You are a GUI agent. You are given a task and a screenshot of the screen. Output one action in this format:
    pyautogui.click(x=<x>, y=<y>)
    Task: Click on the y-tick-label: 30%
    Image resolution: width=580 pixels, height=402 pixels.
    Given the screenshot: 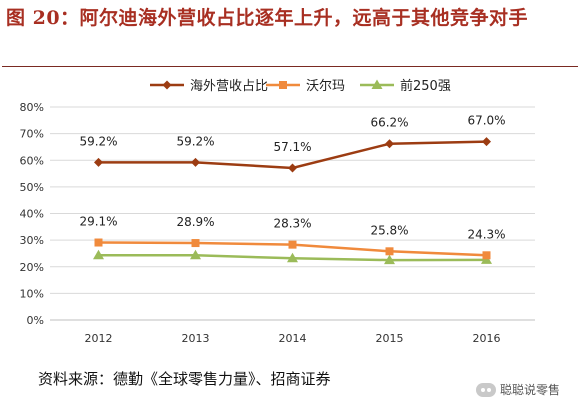 What is the action you would take?
    pyautogui.click(x=32, y=240)
    